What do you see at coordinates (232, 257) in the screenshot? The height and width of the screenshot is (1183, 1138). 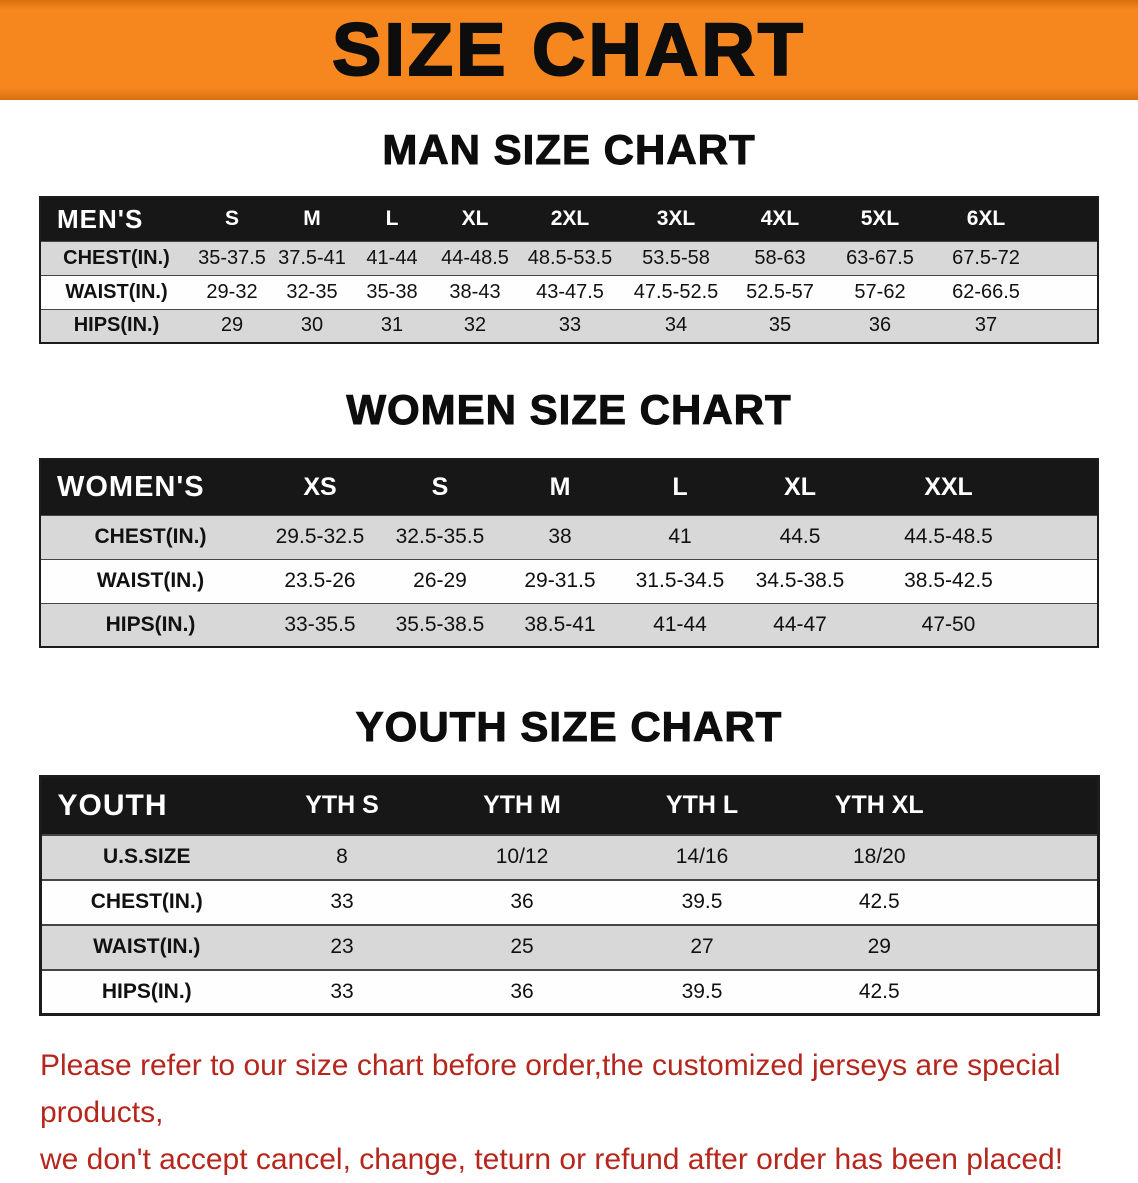 I see `size-cell: 35-37.5` at bounding box center [232, 257].